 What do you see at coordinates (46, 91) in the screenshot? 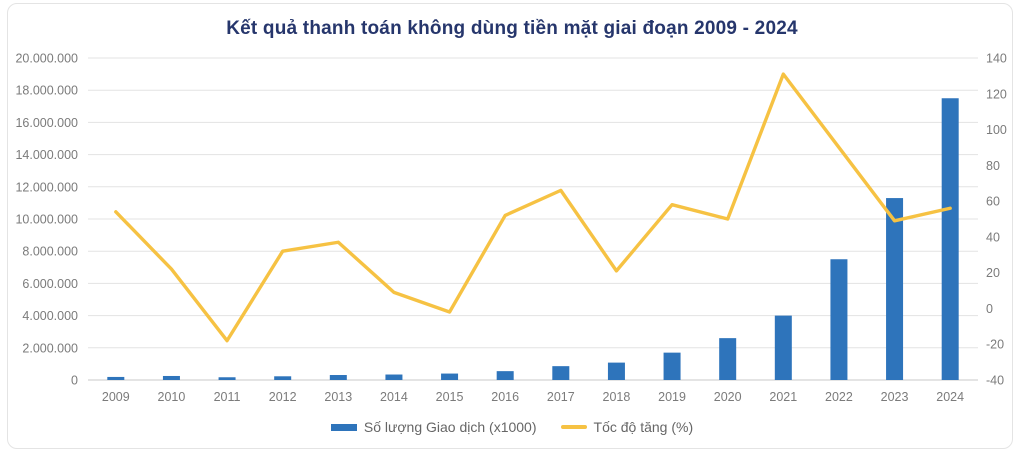
I see `y-left-tick-label: 18.000.000` at bounding box center [46, 91].